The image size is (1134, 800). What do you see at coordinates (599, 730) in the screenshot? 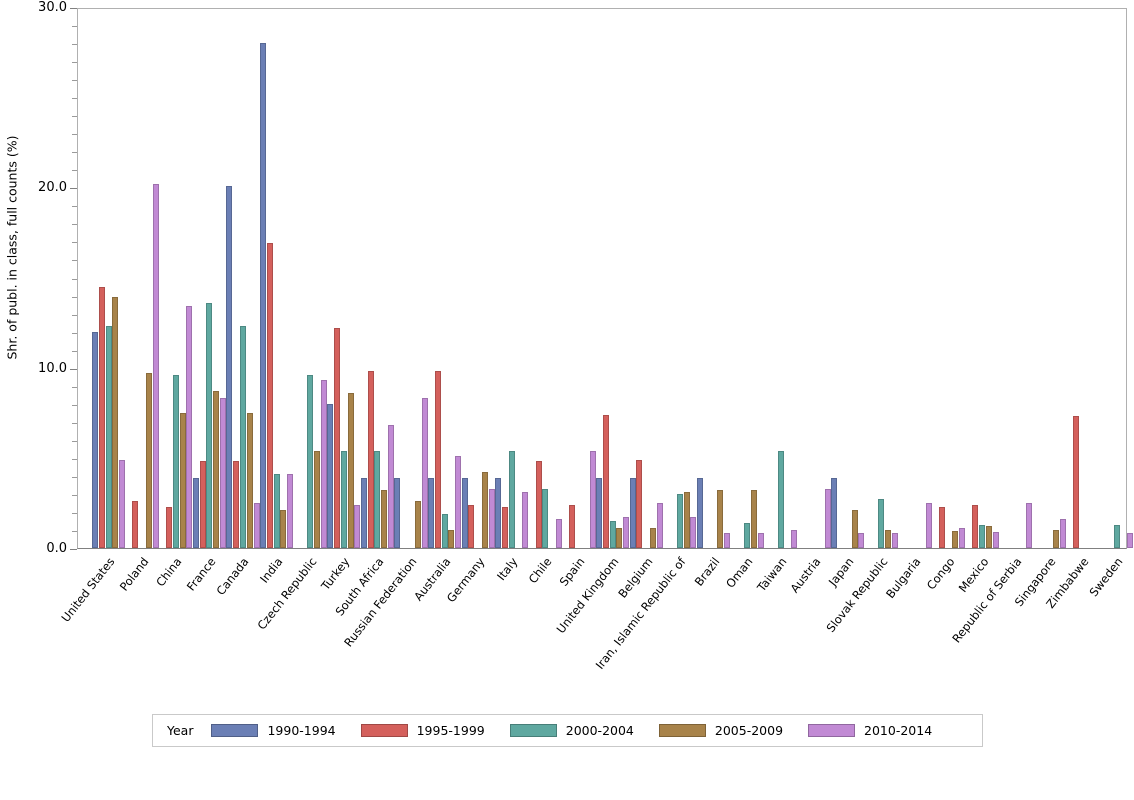
I see `legend-label: 2000-2004` at bounding box center [599, 730].